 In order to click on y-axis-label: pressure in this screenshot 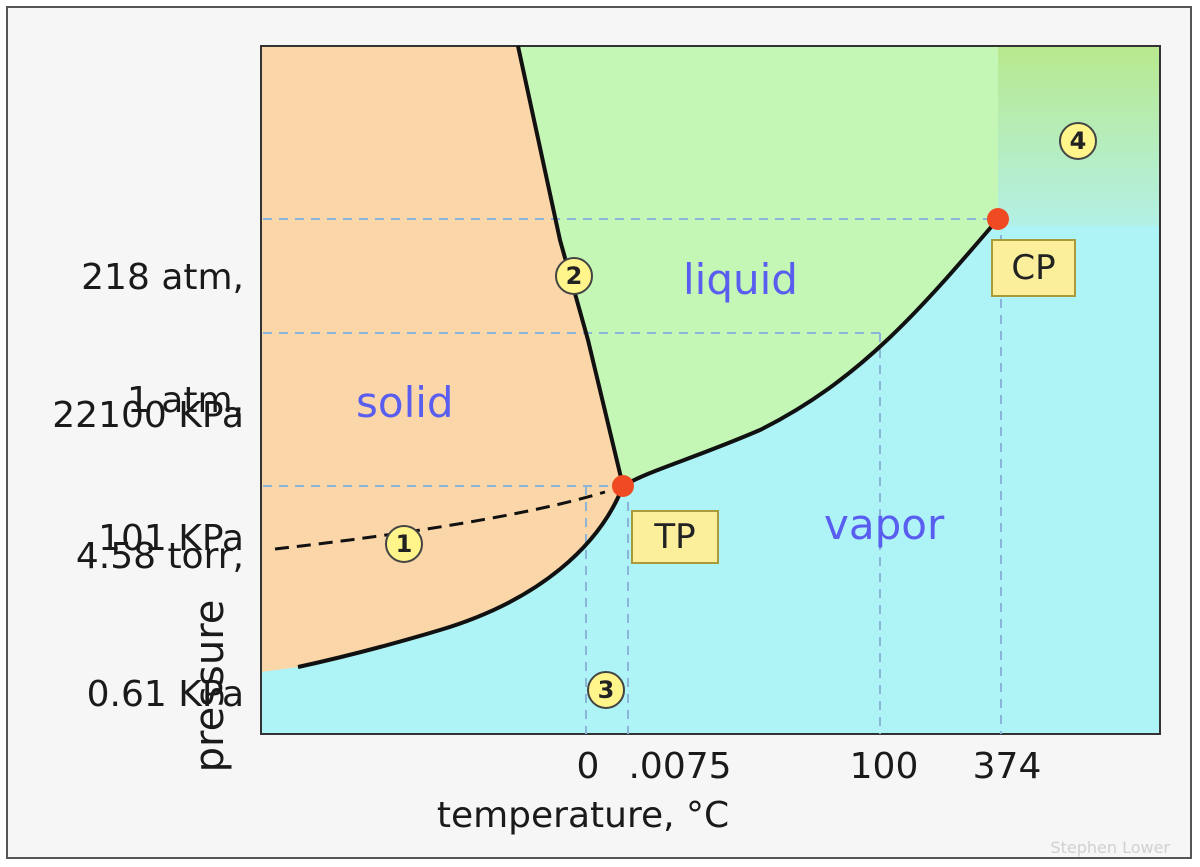, I will do `click(210, 686)`.